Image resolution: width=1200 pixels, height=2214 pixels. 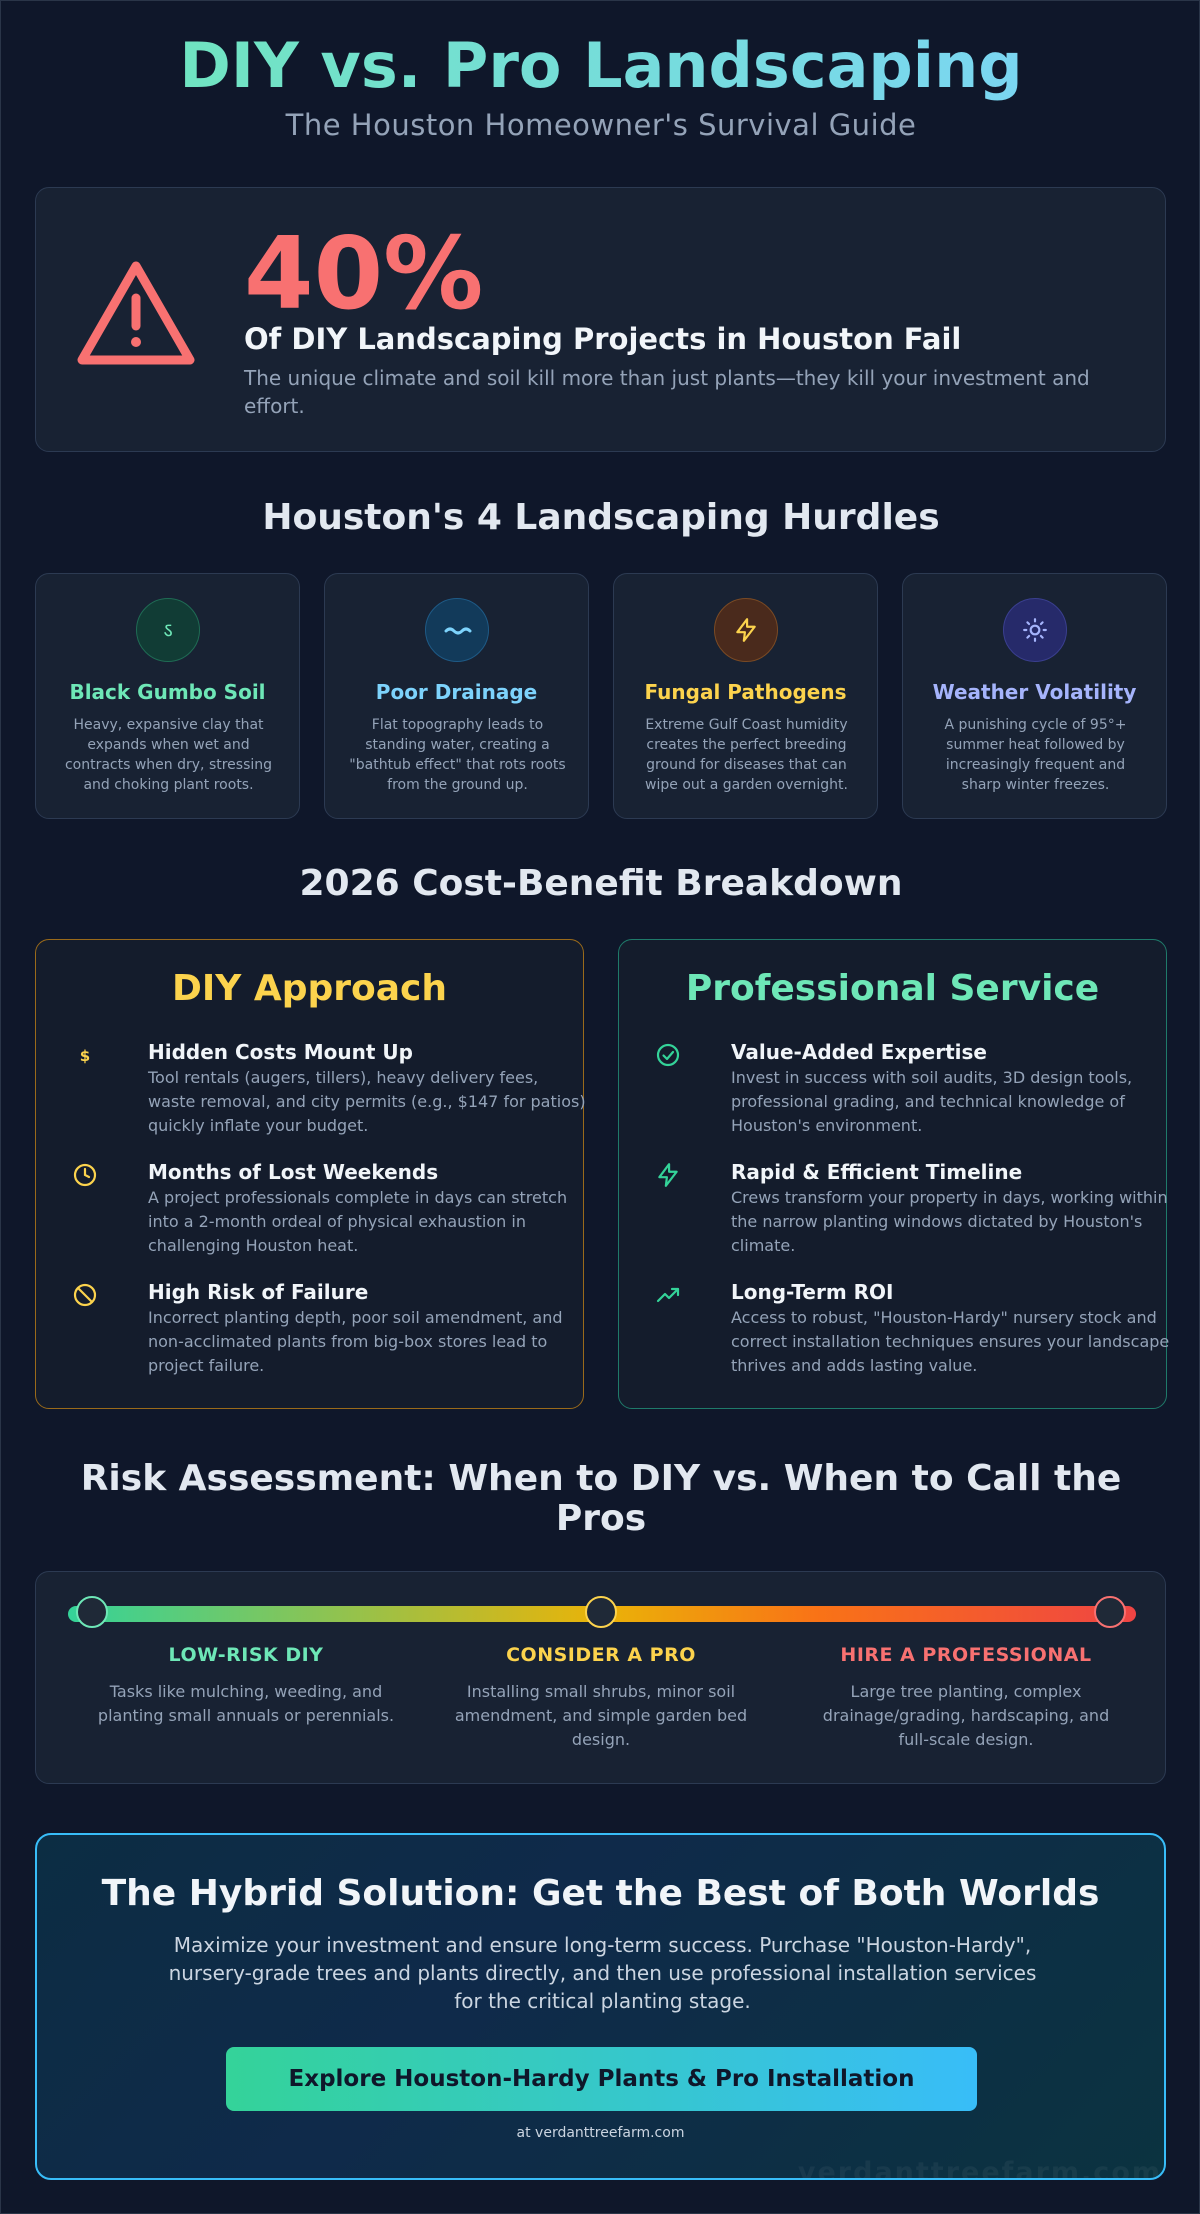 What do you see at coordinates (293, 1172) in the screenshot?
I see `item-title: Months of Lost Weekends` at bounding box center [293, 1172].